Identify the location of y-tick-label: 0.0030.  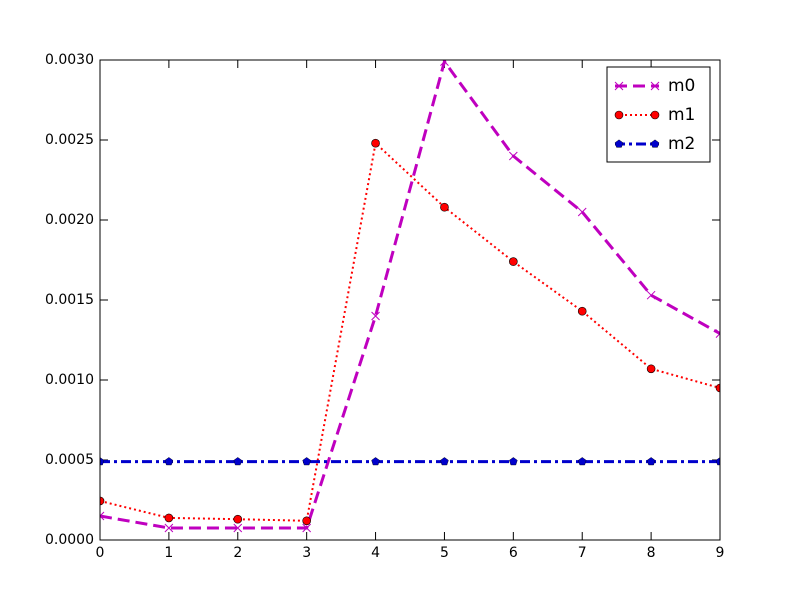
(69, 60).